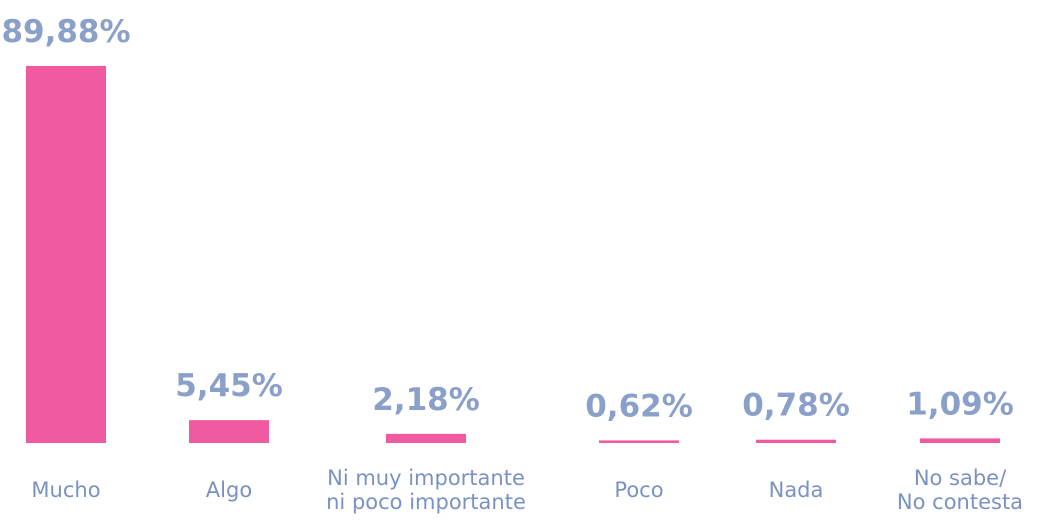 Image resolution: width=1038 pixels, height=529 pixels. Describe the element at coordinates (960, 490) in the screenshot. I see `x-tick-label: No sabe/ No contesta` at that location.